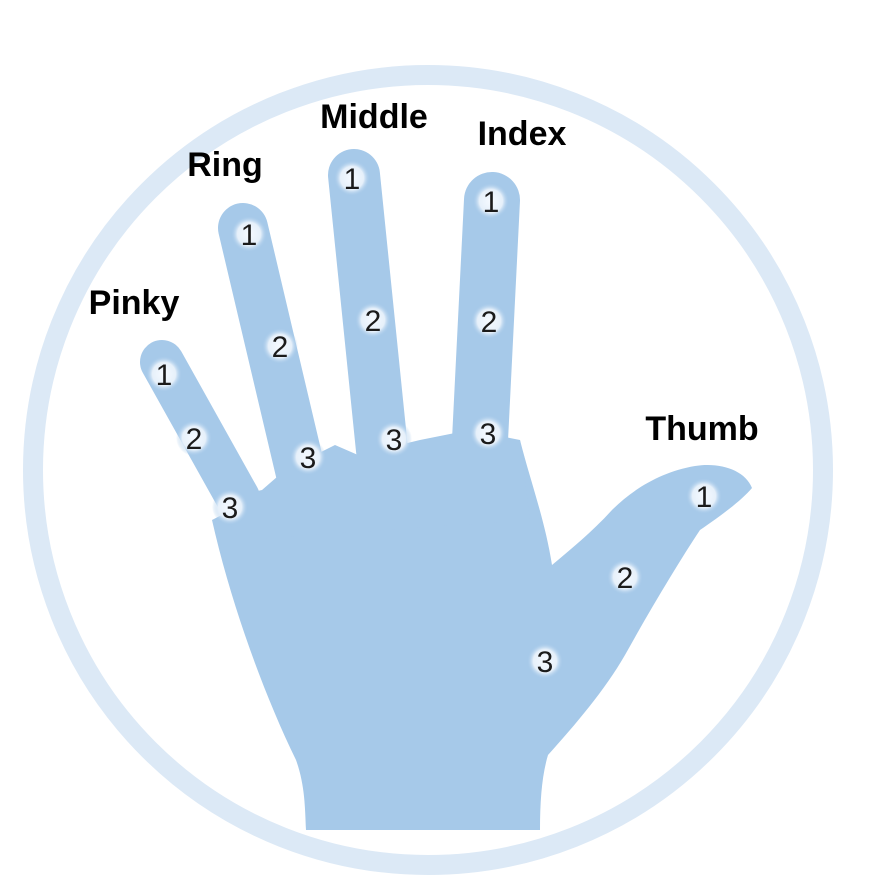 This screenshot has height=886, width=886. I want to click on finger-base-fill, so click(372, 485).